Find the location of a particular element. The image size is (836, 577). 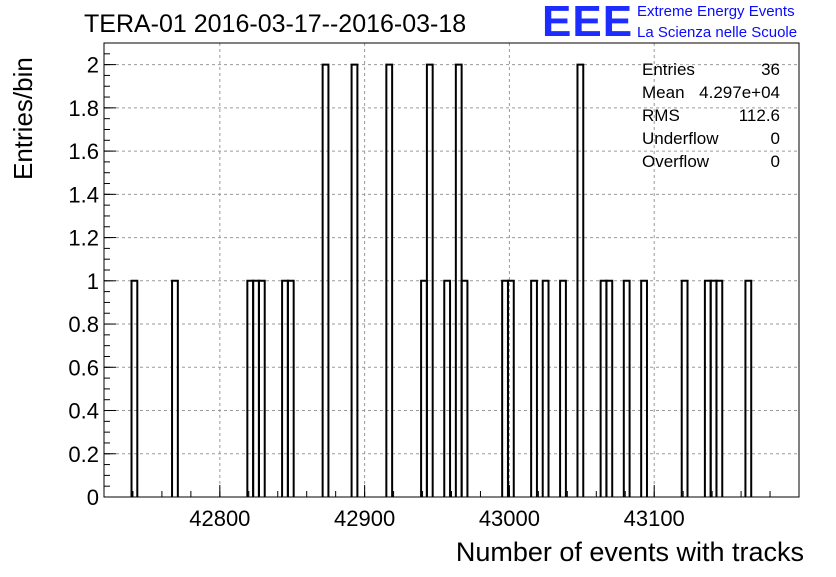

logo-line-2: La Scienza nelle Scuole is located at coordinates (717, 32).